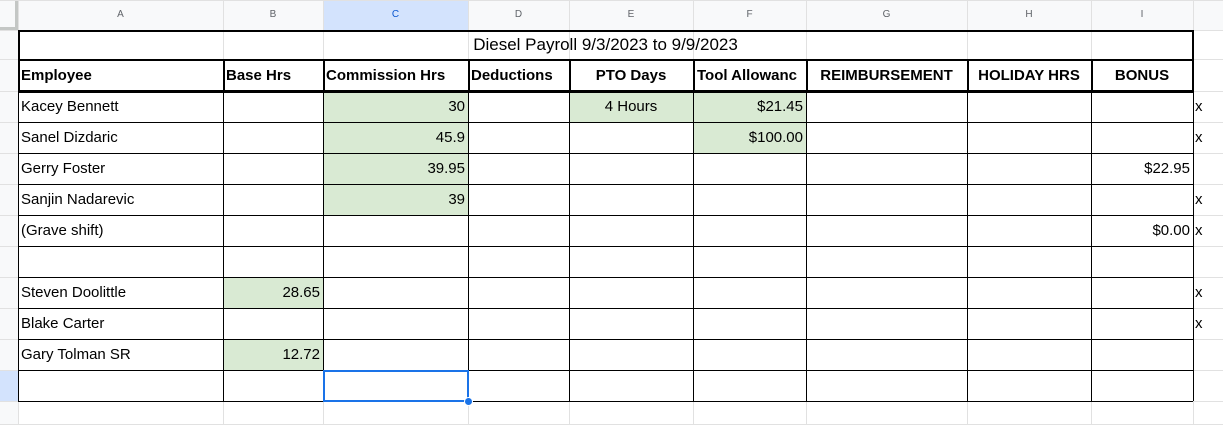  Describe the element at coordinates (395, 199) in the screenshot. I see `cell-commission: 39` at that location.